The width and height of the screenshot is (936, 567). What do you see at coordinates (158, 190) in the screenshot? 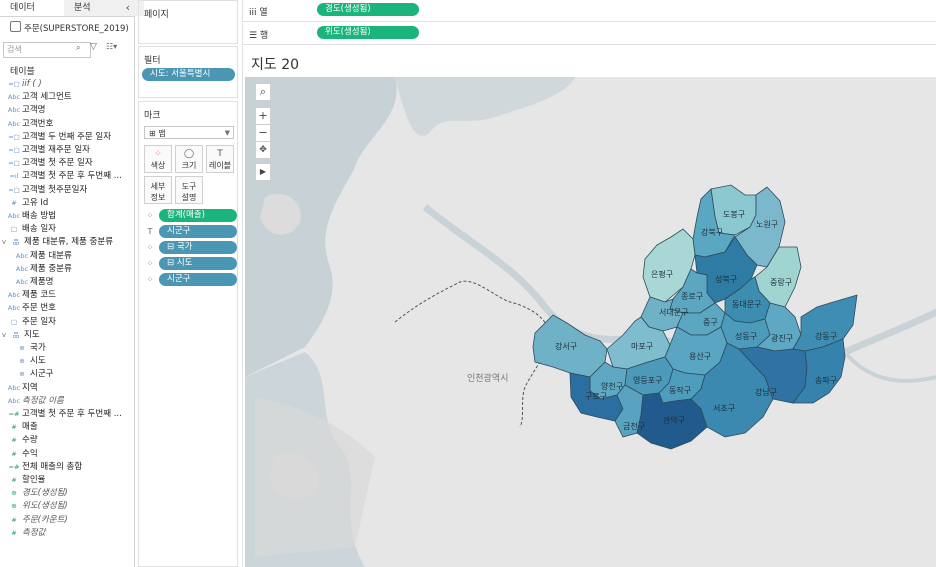
I see `detail-card: 세부 정보` at bounding box center [158, 190].